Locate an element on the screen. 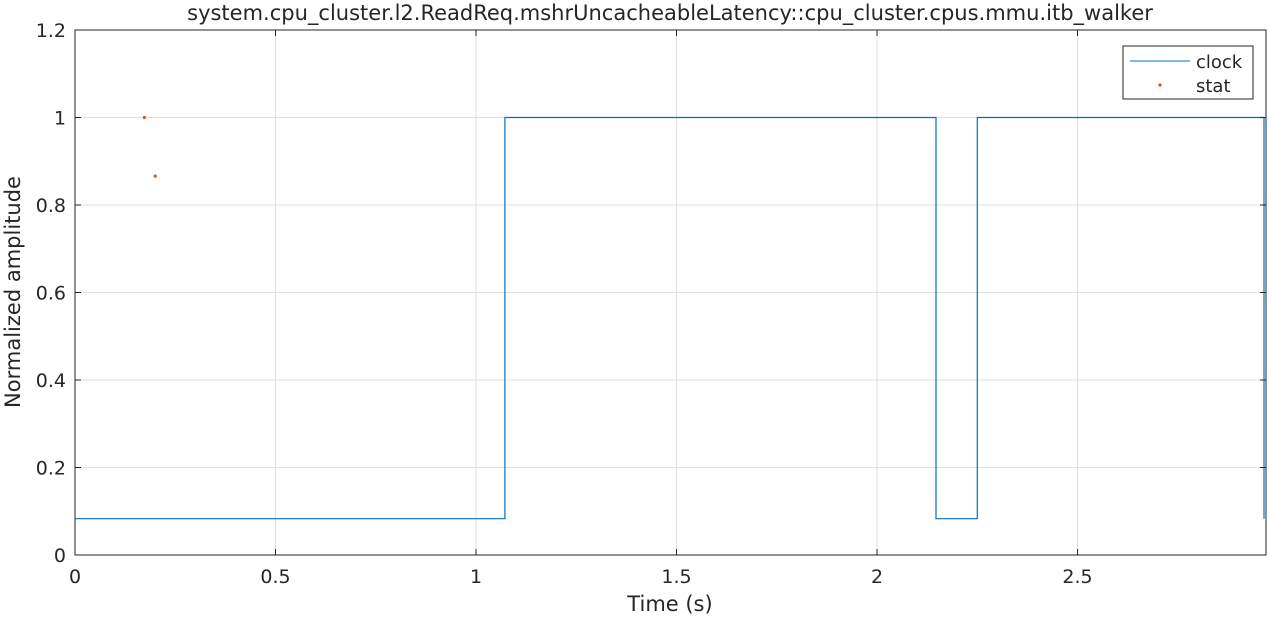 Image resolution: width=1269 pixels, height=621 pixels. legend: clock stat is located at coordinates (1188, 72).